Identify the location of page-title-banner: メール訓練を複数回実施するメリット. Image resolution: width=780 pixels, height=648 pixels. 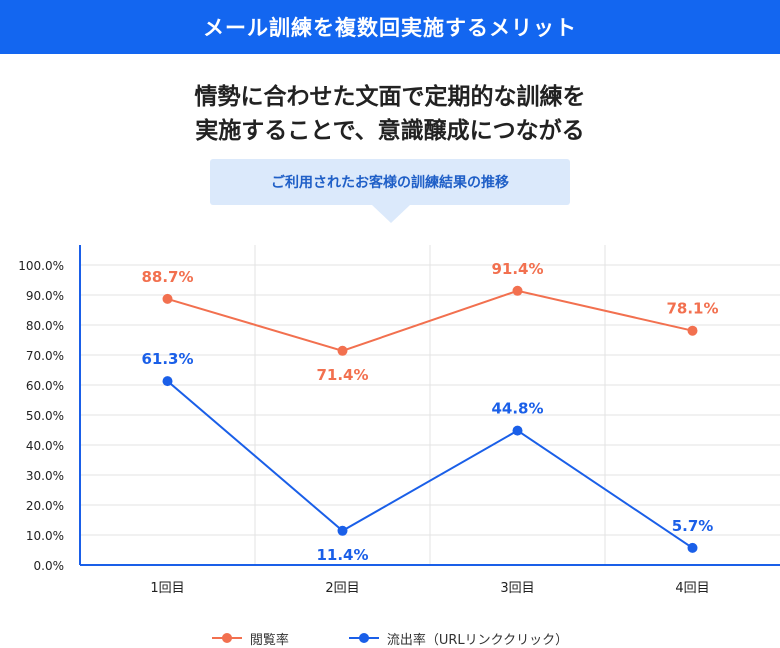
(390, 27).